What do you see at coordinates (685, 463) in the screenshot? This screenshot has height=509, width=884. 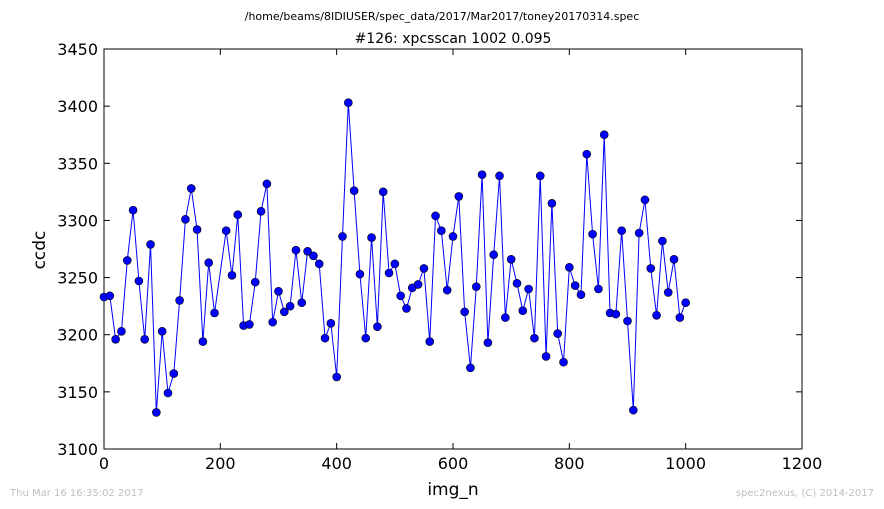 I see `x-tick-label: 1000` at bounding box center [685, 463].